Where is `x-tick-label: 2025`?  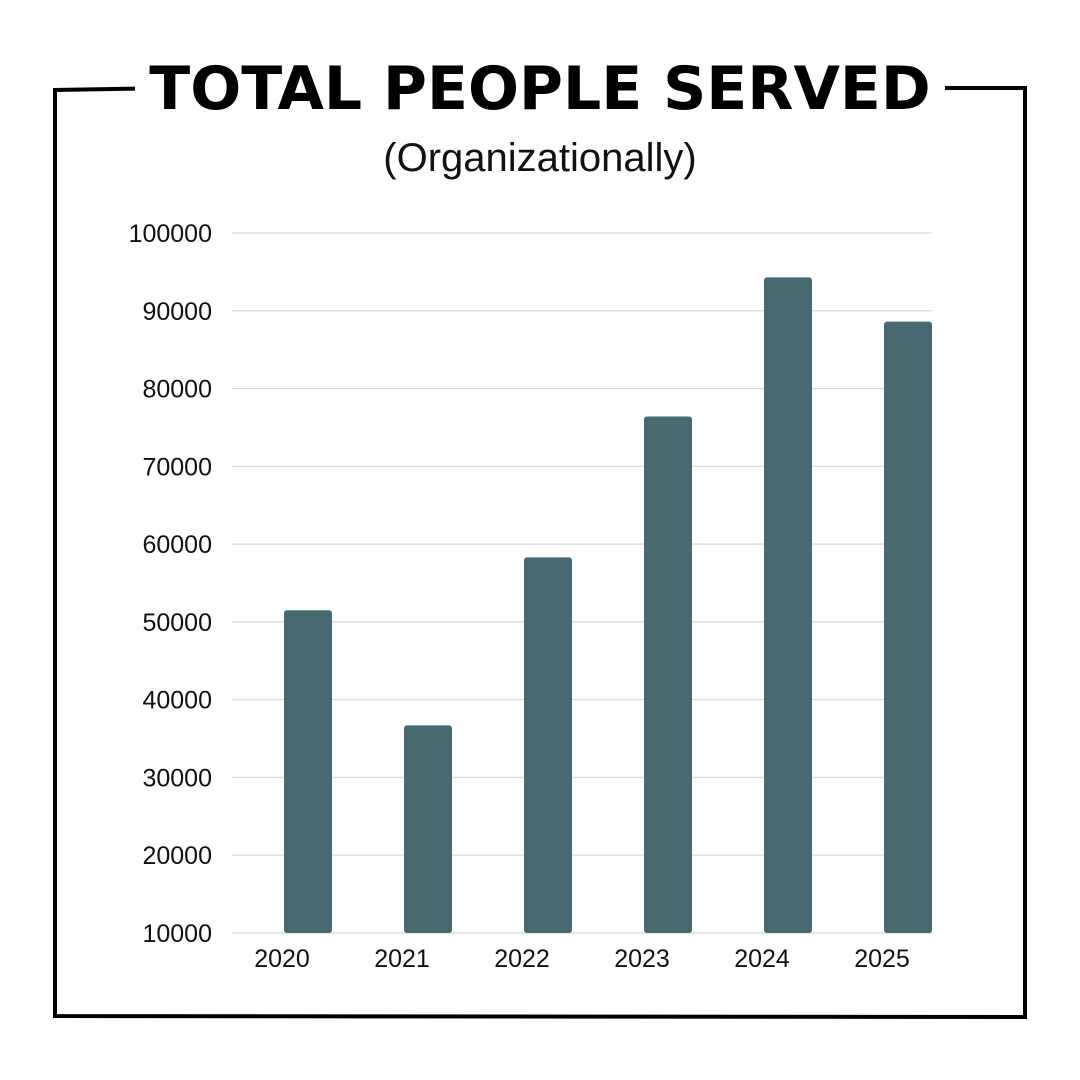
x-tick-label: 2025 is located at coordinates (882, 959).